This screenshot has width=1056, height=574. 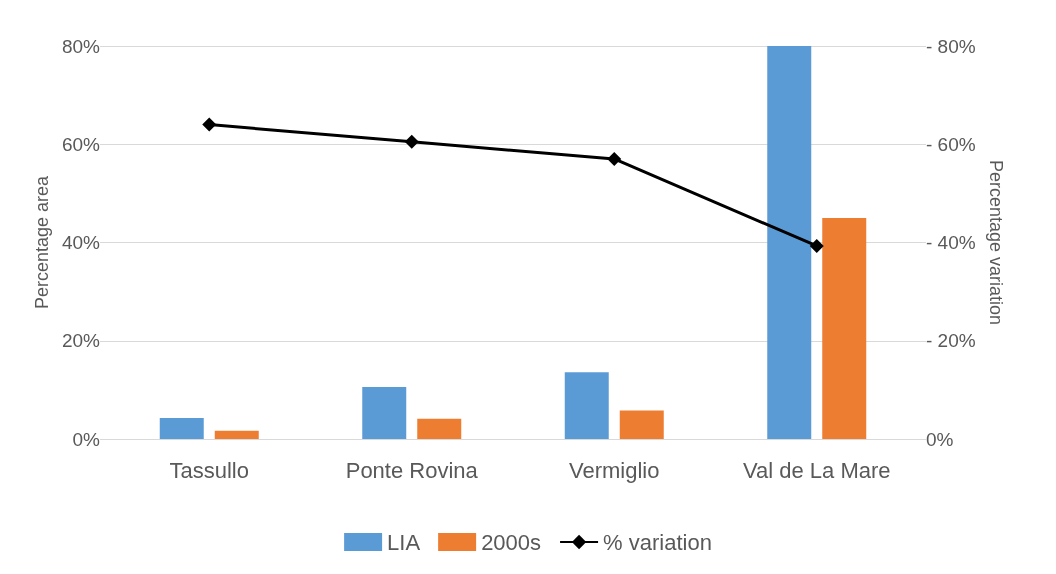 I want to click on y-tick-label: 40%, so click(x=81, y=242).